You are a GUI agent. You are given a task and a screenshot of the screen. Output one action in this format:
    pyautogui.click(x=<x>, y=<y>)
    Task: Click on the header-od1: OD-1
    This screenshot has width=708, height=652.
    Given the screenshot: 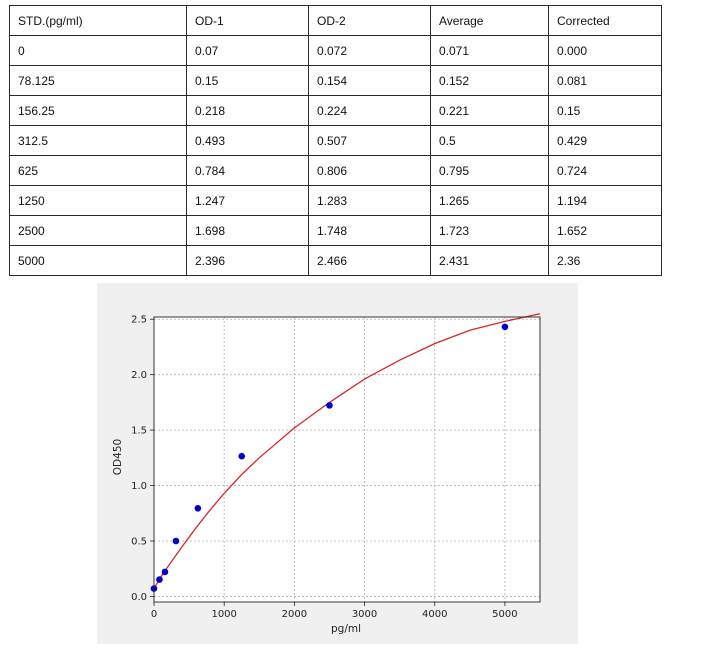 What is the action you would take?
    pyautogui.click(x=247, y=20)
    